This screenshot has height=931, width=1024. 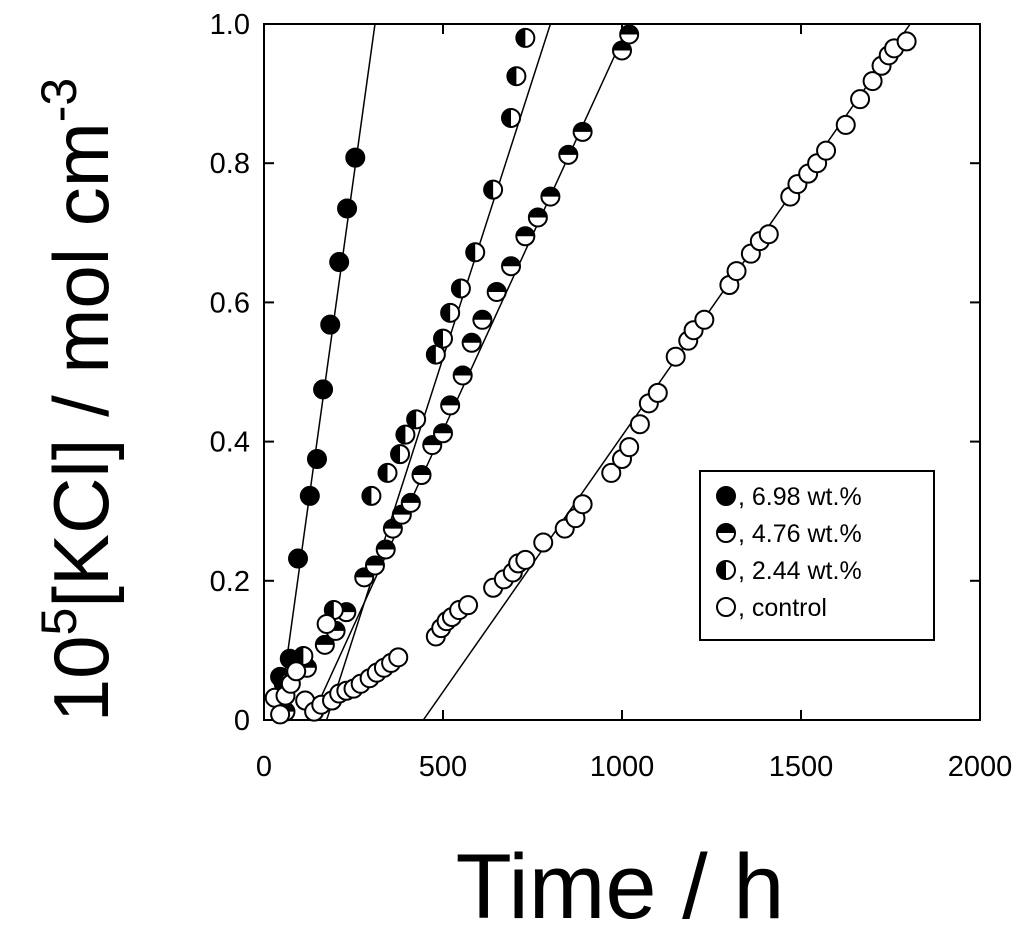 I want to click on y-tick-label: 0.6, so click(x=230, y=303).